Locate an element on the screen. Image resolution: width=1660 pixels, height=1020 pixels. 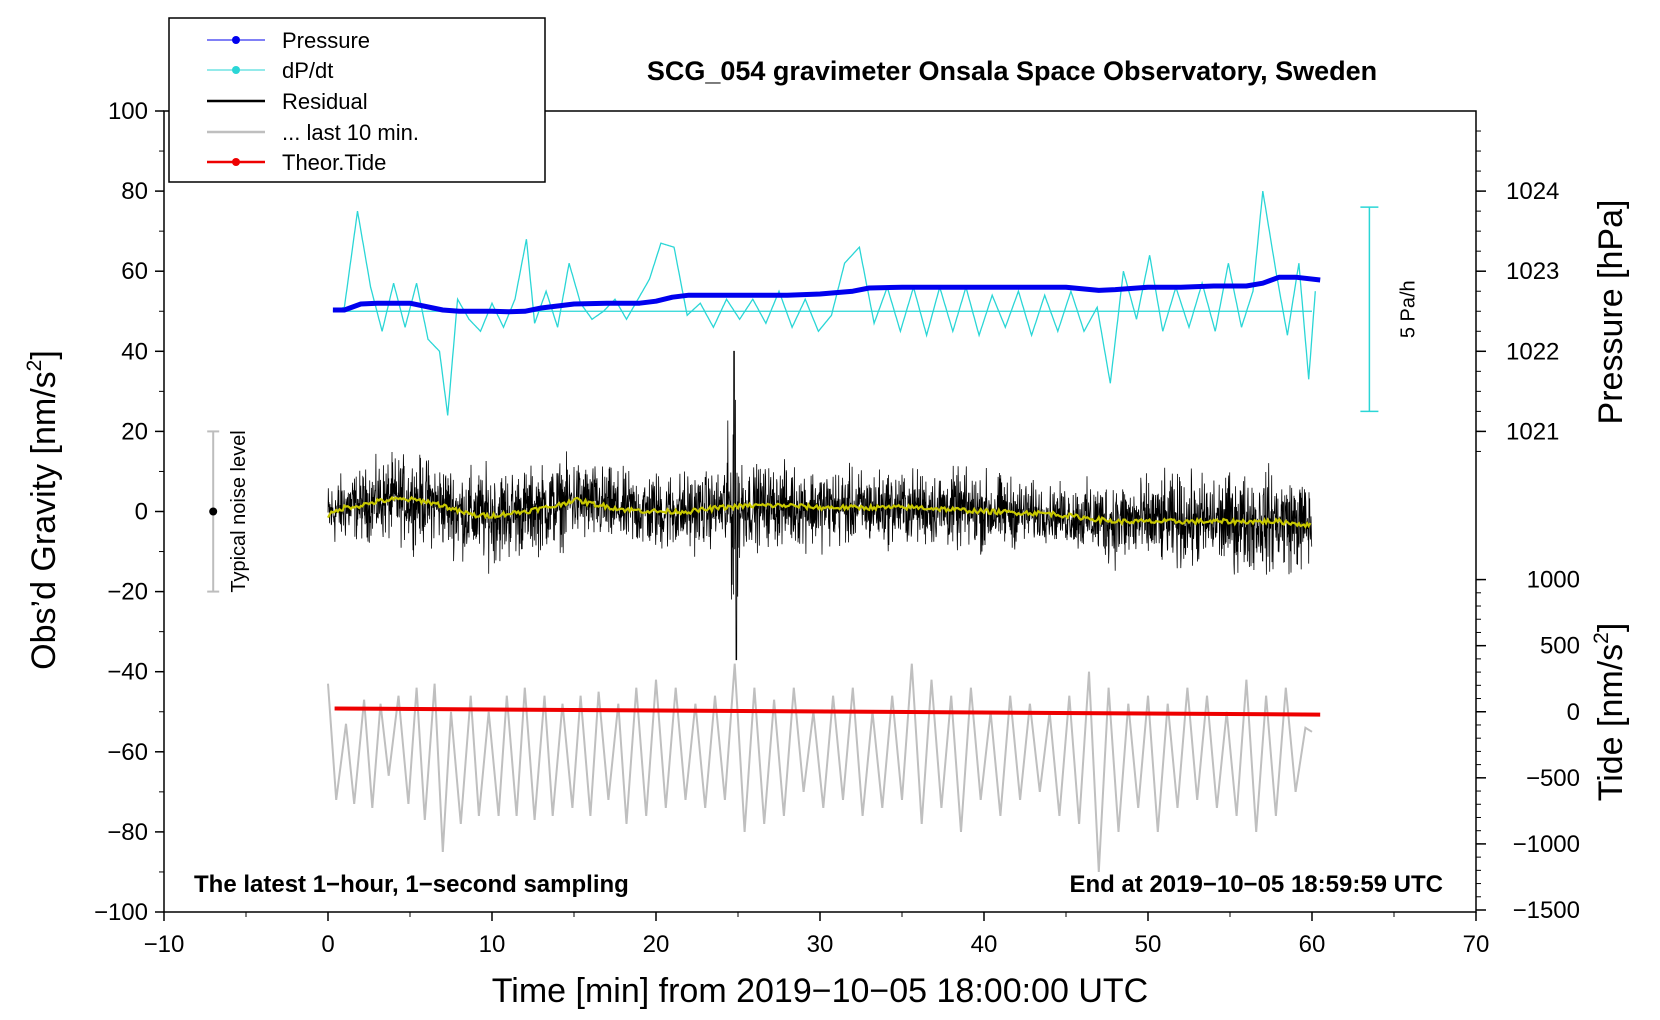
legend-label-residual: Residual is located at coordinates (325, 101).